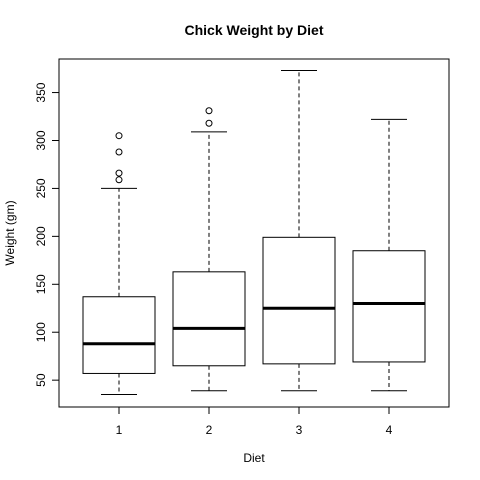  Describe the element at coordinates (10, 232) in the screenshot. I see `y-axis-label: Weight (gm)` at that location.